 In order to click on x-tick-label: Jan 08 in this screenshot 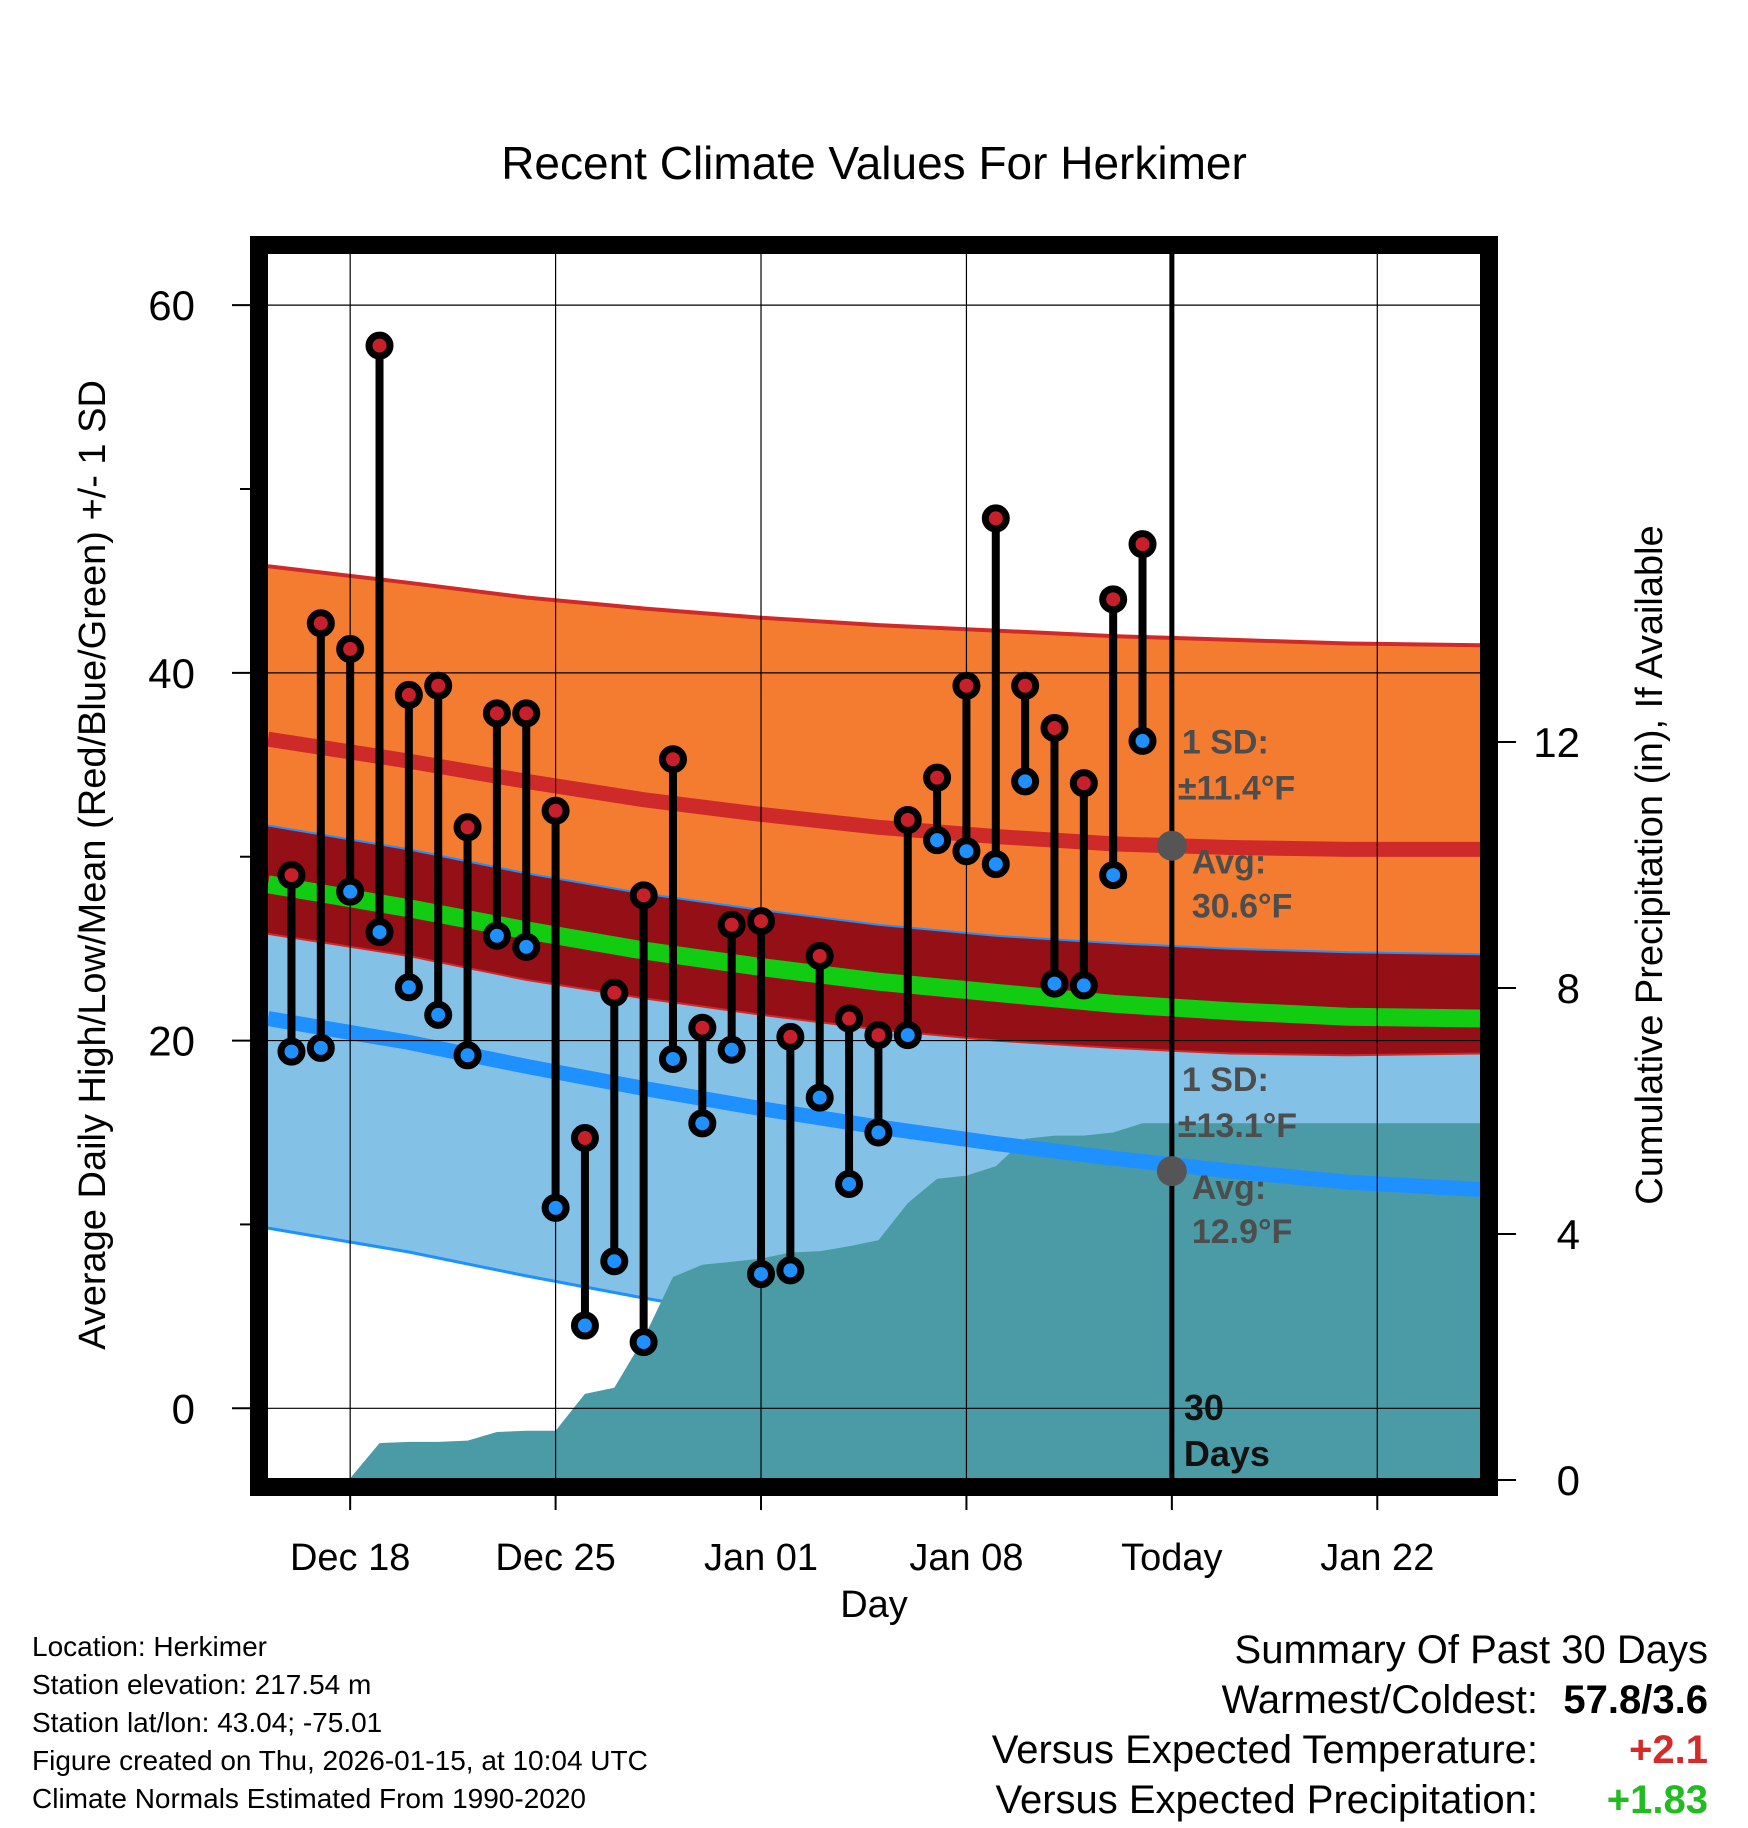, I will do `click(966, 1558)`.